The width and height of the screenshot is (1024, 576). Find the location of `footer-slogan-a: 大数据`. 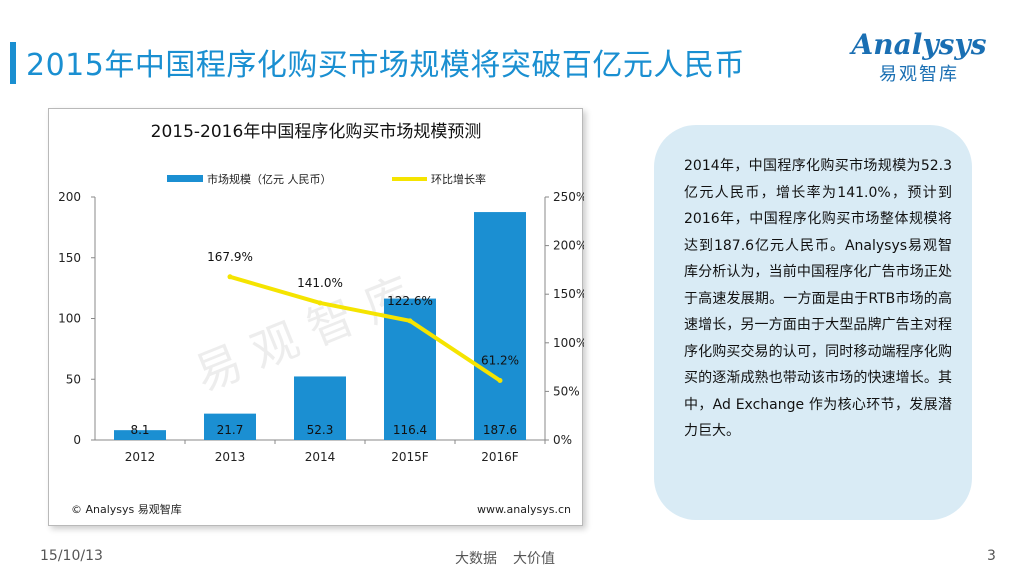

footer-slogan-a: 大数据 is located at coordinates (476, 559).